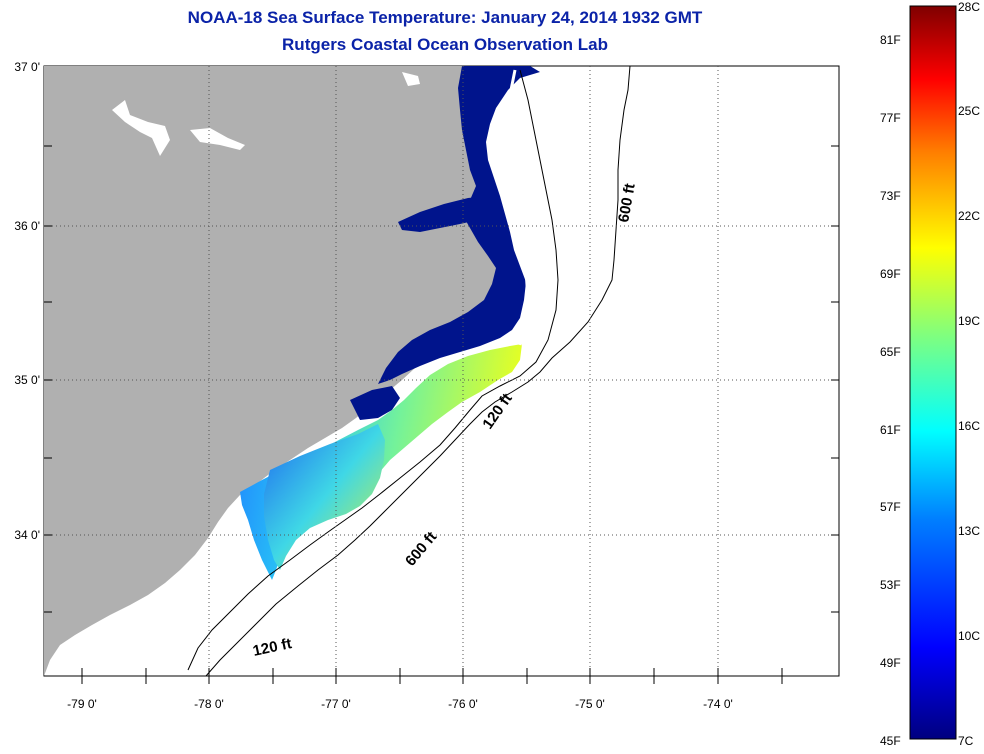 The width and height of the screenshot is (984, 754). What do you see at coordinates (933, 372) in the screenshot?
I see `colorbar` at bounding box center [933, 372].